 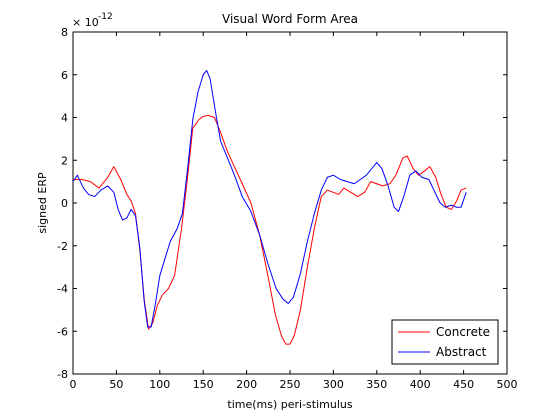 What do you see at coordinates (64, 160) in the screenshot?
I see `y-tick-label: 2` at bounding box center [64, 160].